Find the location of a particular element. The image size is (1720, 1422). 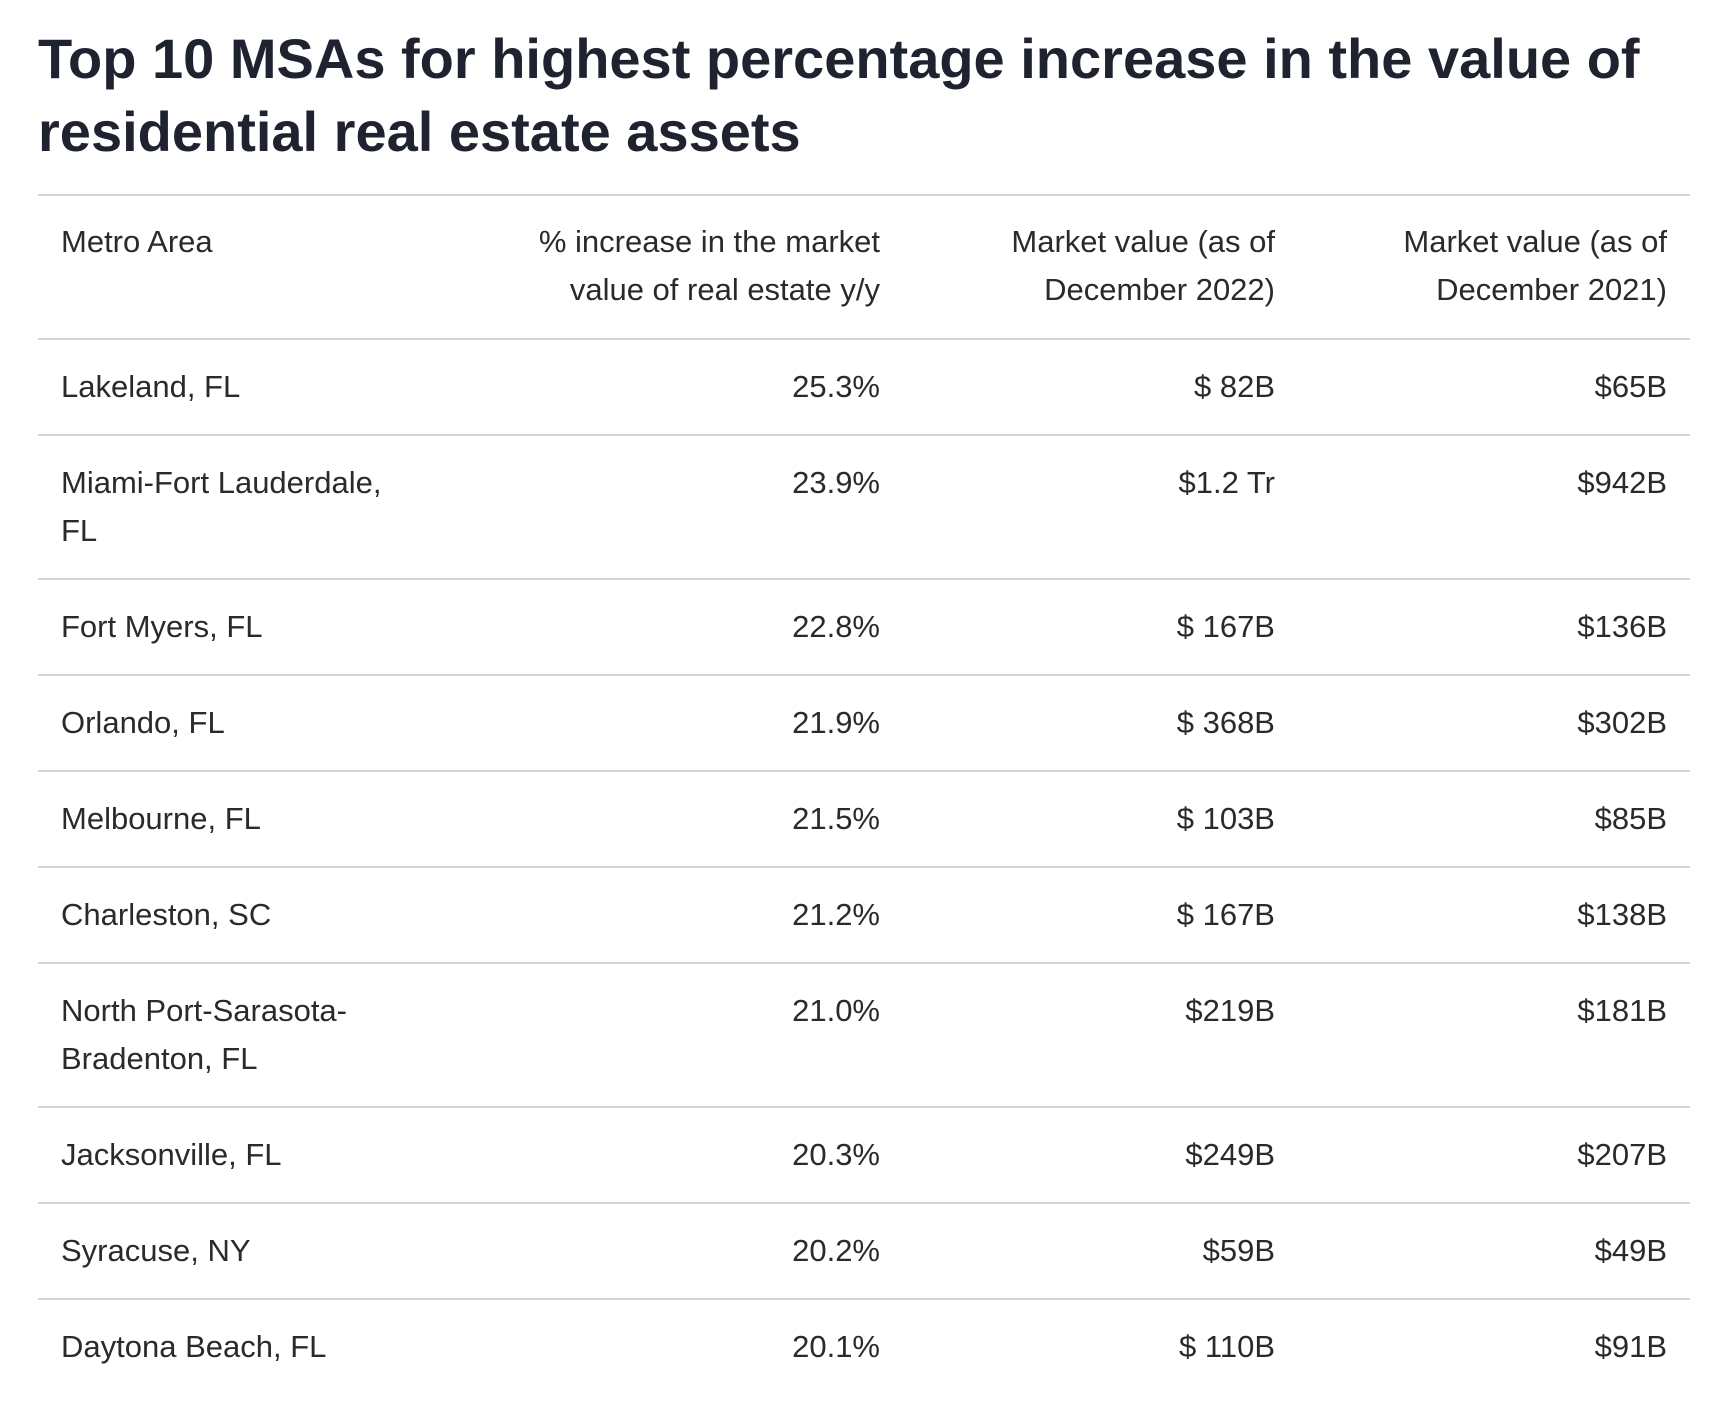

table-cell: 21.0% is located at coordinates (671, 1035).